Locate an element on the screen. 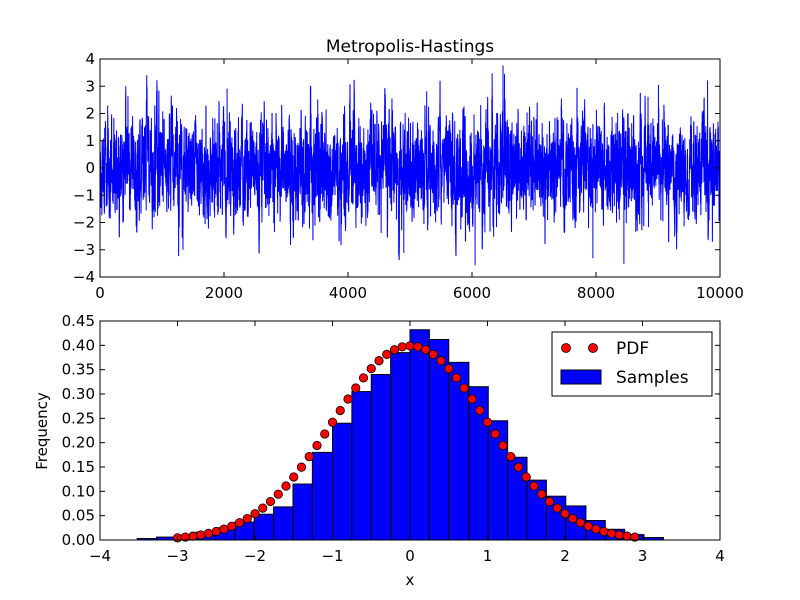  legend: PDF Samples is located at coordinates (632, 364).